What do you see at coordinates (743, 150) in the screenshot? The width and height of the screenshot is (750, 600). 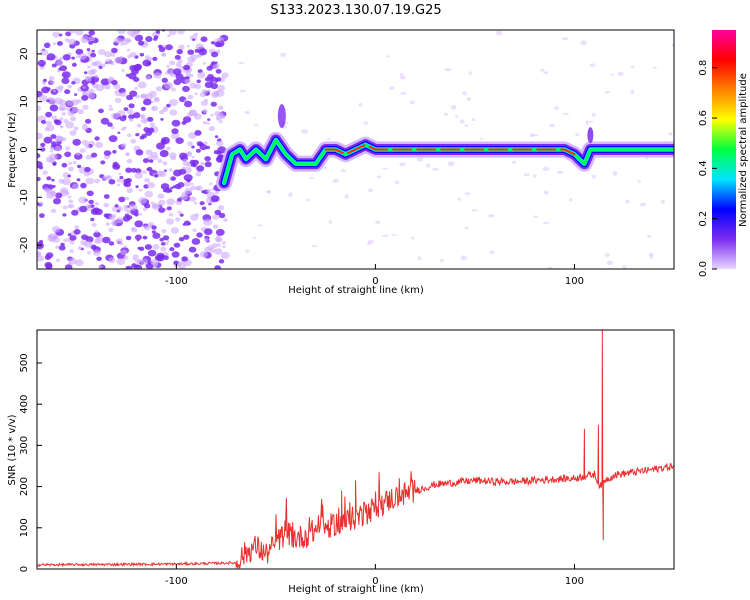 I see `colorbar-label: Normalized spectral amplitude` at bounding box center [743, 150].